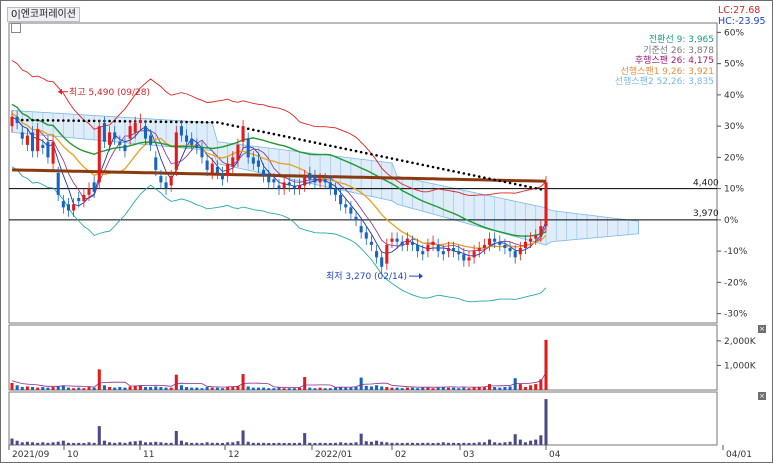  I want to click on x-tick-label: 12, so click(233, 455).